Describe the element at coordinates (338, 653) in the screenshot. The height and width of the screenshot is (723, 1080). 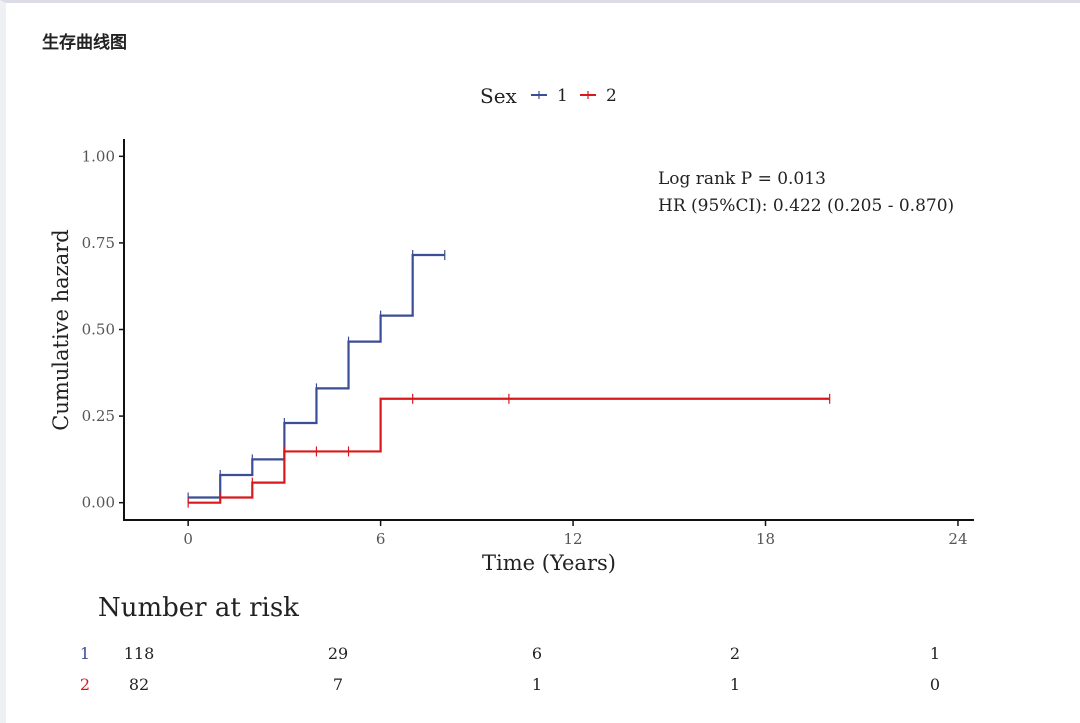
I see `risk-count: 29` at that location.